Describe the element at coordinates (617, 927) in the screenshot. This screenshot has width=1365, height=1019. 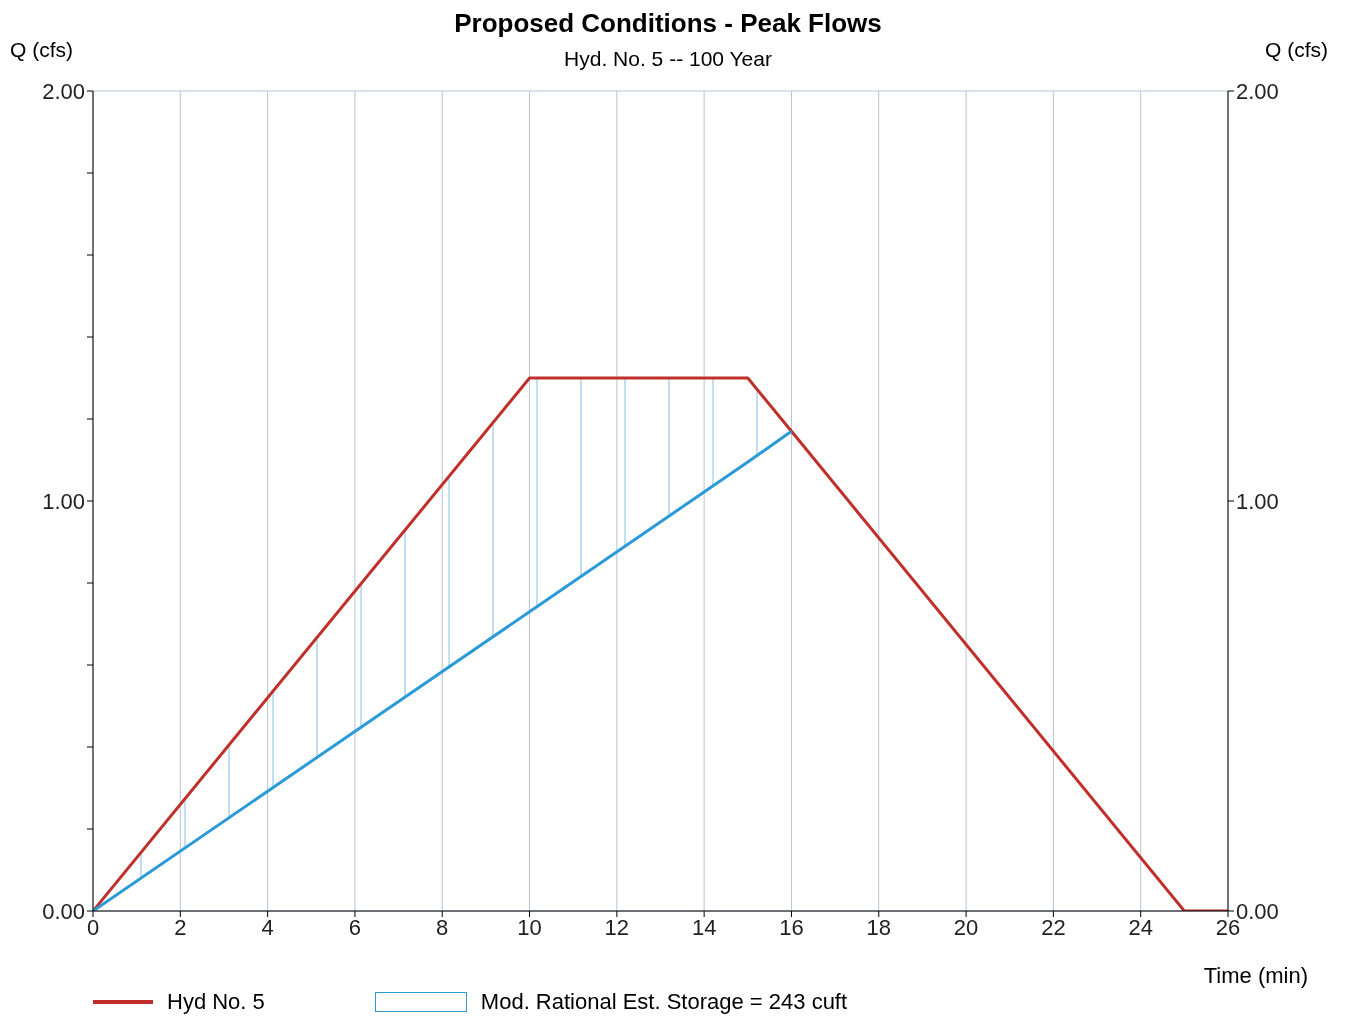
I see `x-tick-label: 12` at that location.